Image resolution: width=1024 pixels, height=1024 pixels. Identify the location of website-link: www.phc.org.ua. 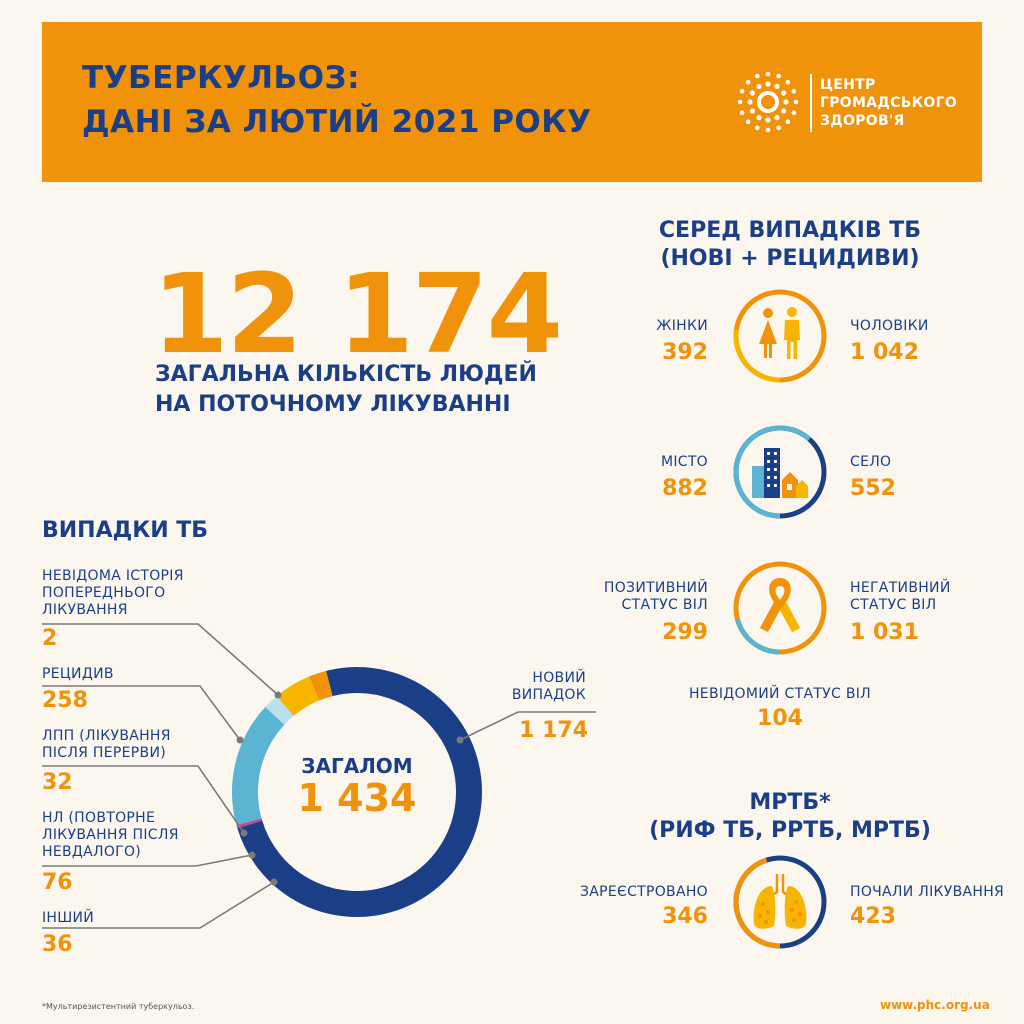
(935, 1005).